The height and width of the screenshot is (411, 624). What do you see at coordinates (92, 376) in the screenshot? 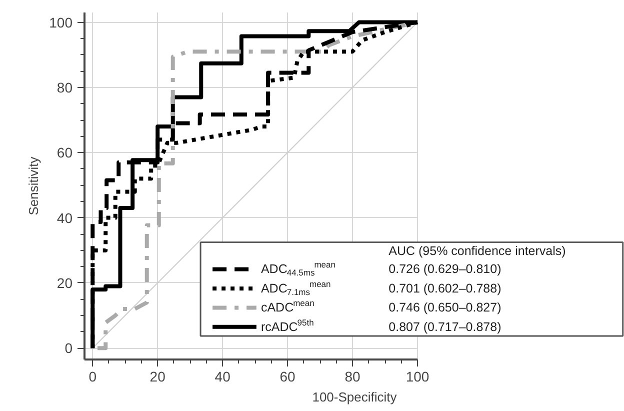
I see `x-tick-label: 0` at bounding box center [92, 376].